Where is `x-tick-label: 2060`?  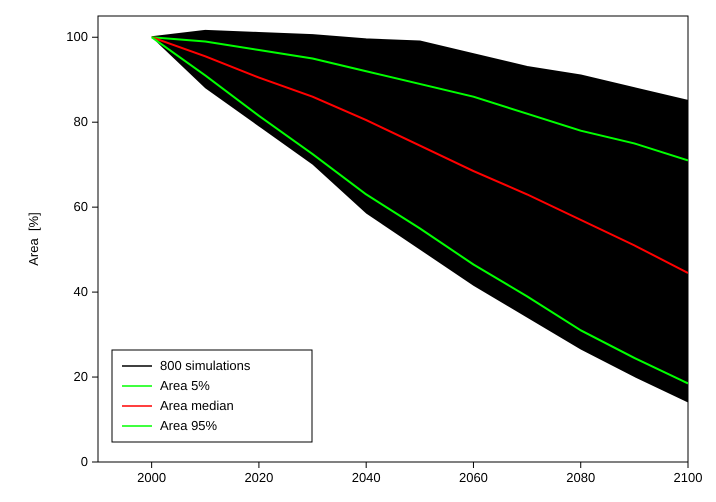
x-tick-label: 2060 is located at coordinates (473, 477).